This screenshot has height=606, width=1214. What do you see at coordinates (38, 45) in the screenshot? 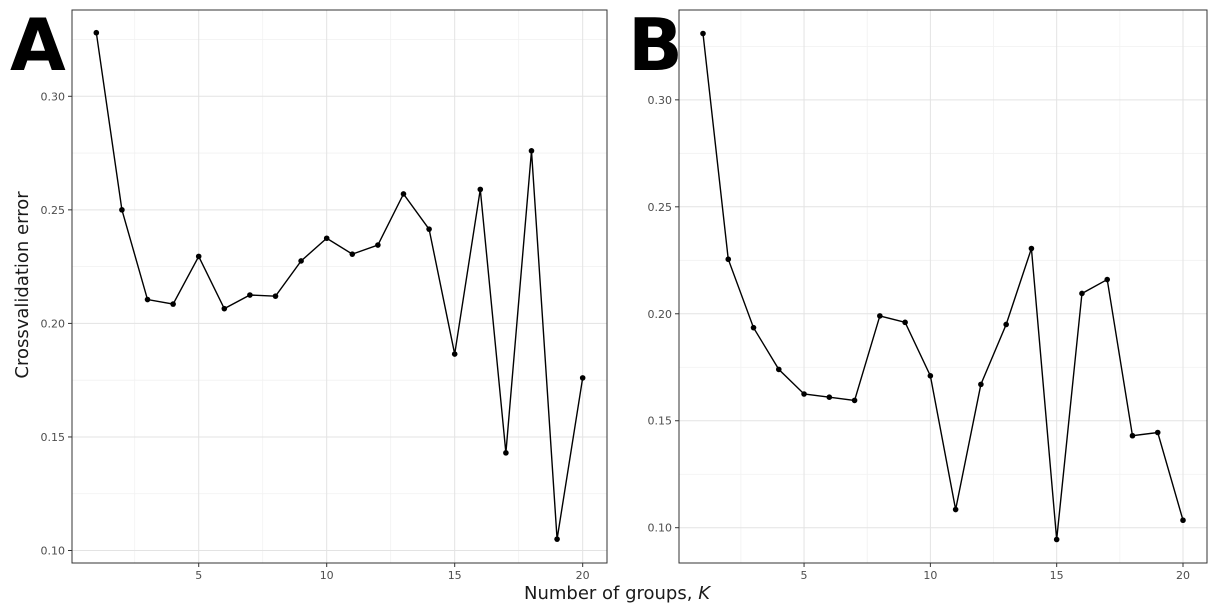
I see `panel-letter: A` at bounding box center [38, 45].